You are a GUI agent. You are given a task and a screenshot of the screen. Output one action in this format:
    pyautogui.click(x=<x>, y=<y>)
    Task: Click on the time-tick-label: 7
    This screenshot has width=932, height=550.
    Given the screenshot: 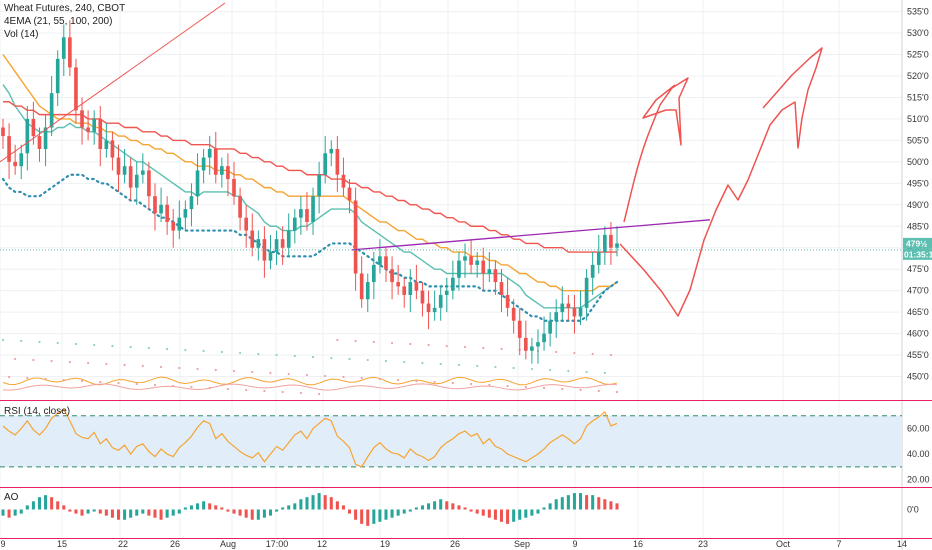 What is the action you would take?
    pyautogui.click(x=838, y=544)
    